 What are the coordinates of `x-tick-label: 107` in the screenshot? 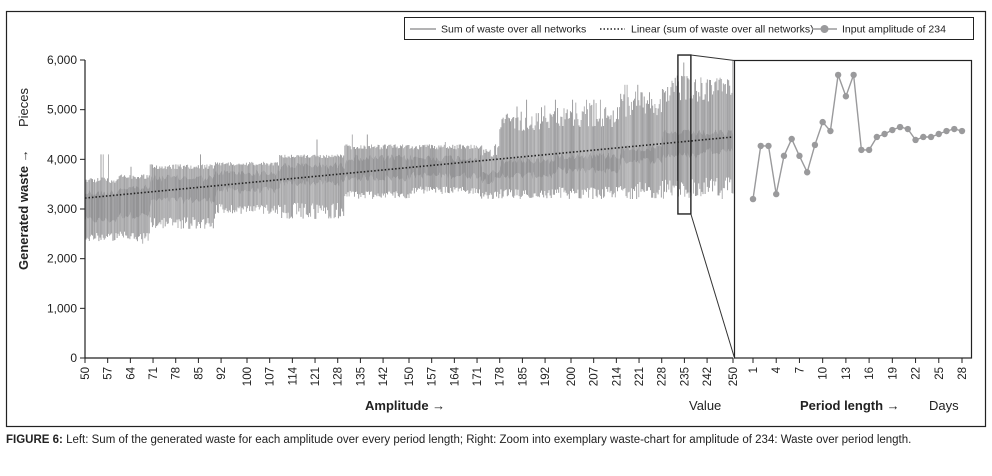 It's located at (271, 376).